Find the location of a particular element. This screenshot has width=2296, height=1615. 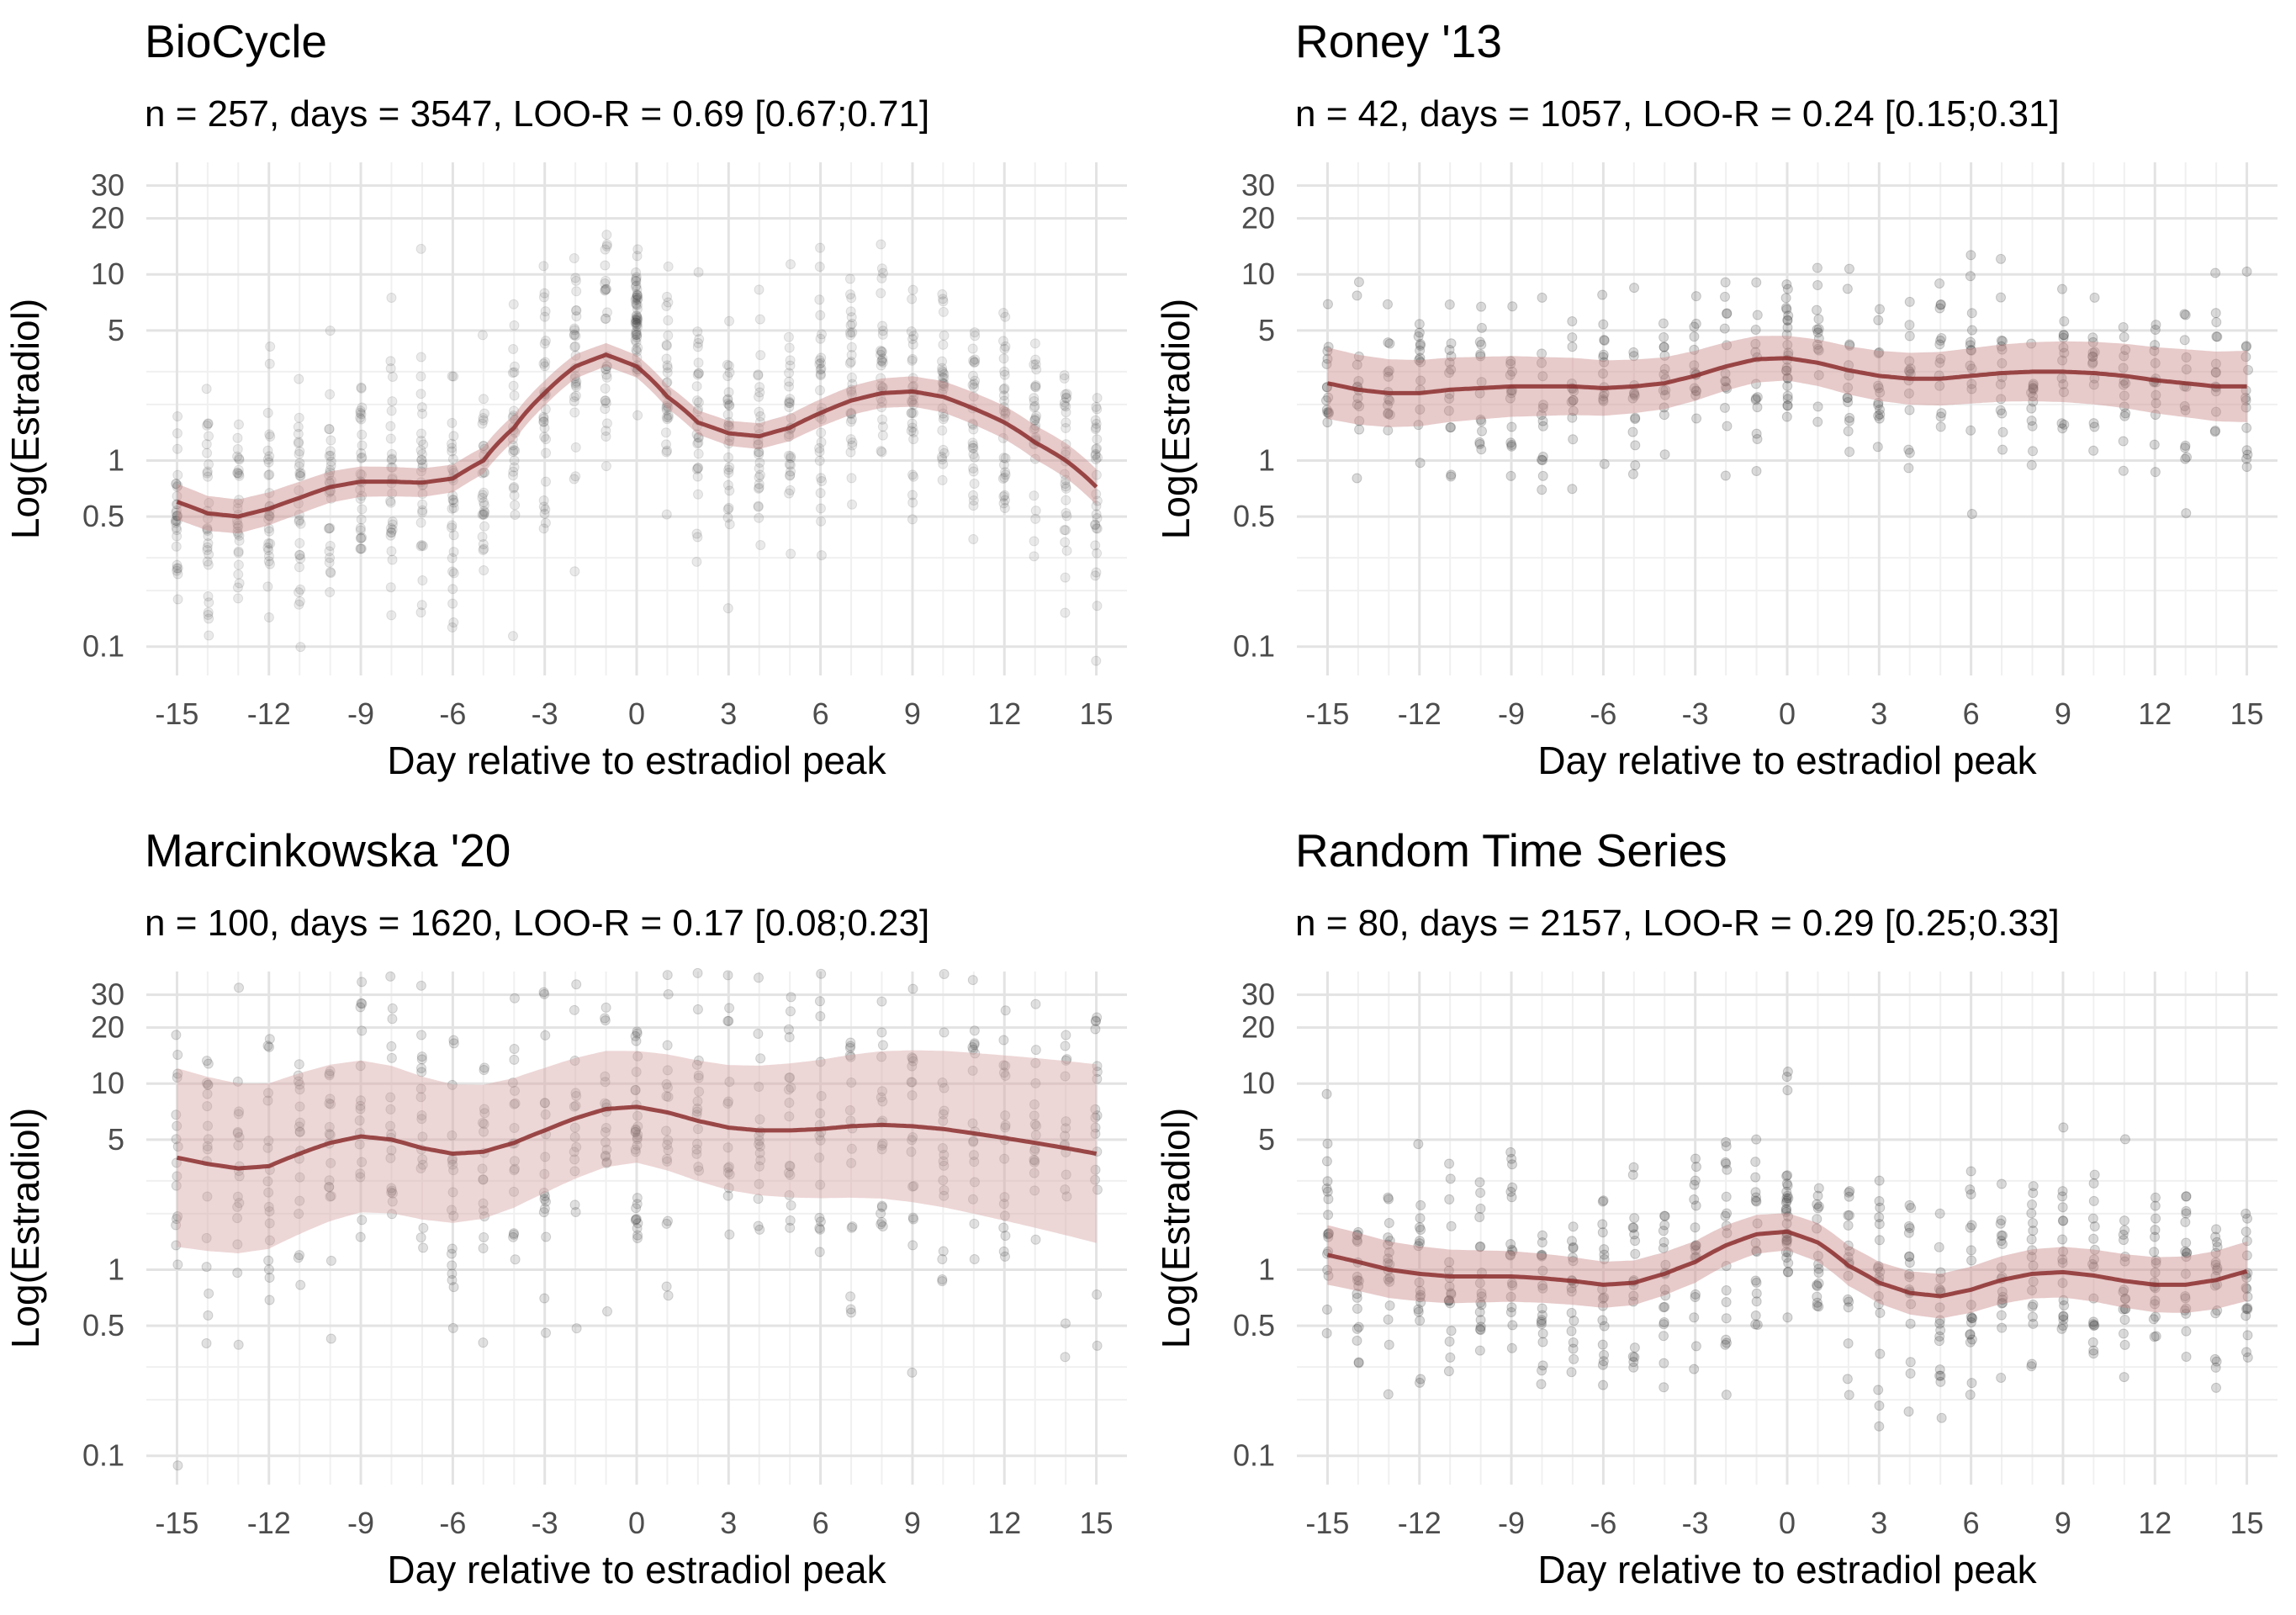

x-tick-label: 0 is located at coordinates (636, 1523).